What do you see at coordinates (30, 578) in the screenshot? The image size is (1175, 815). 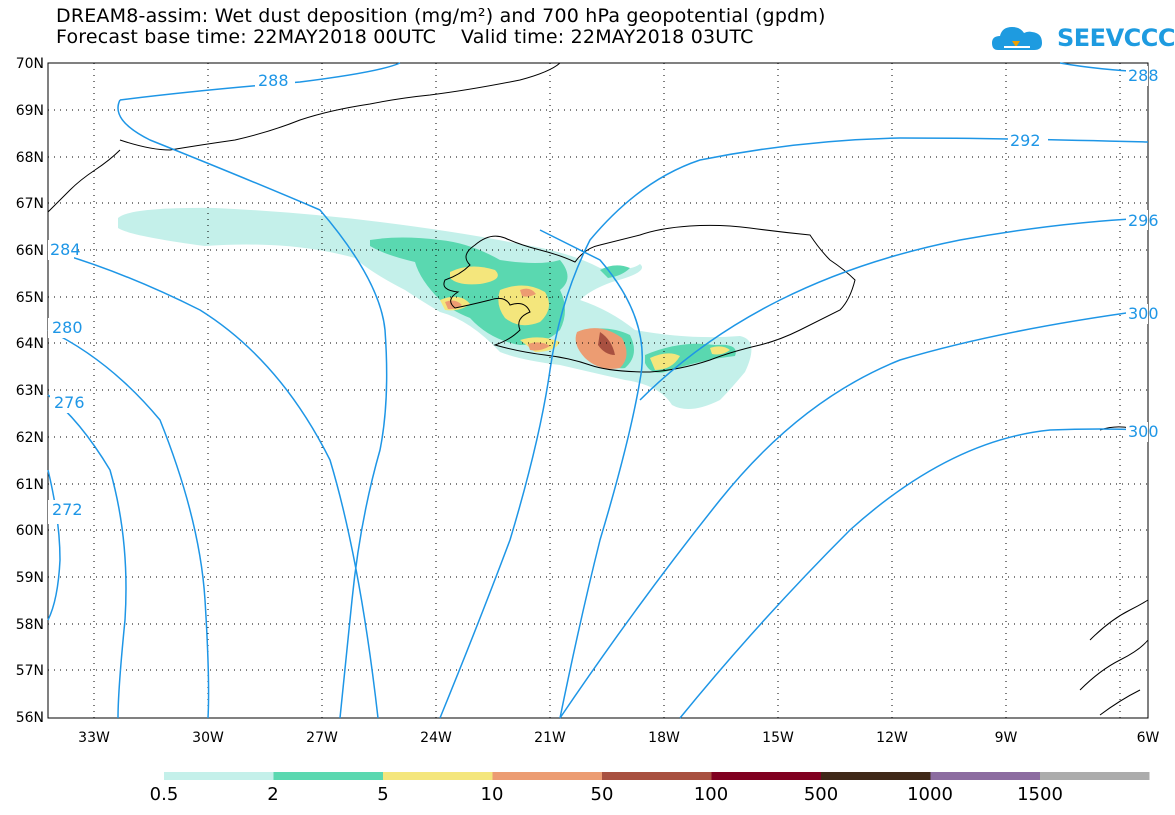 I see `lat-label: 59N` at bounding box center [30, 578].